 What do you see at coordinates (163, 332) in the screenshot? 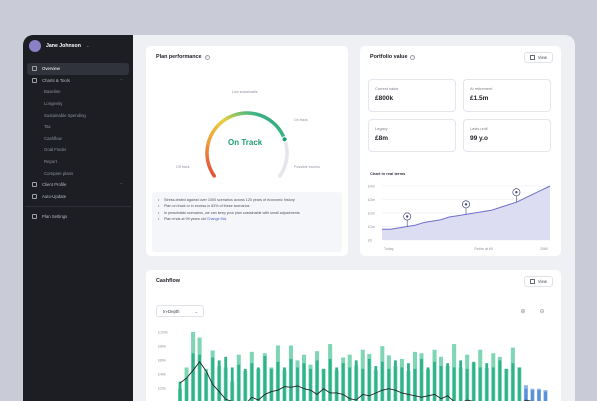
I see `y-tick-label: £100k` at bounding box center [163, 332].